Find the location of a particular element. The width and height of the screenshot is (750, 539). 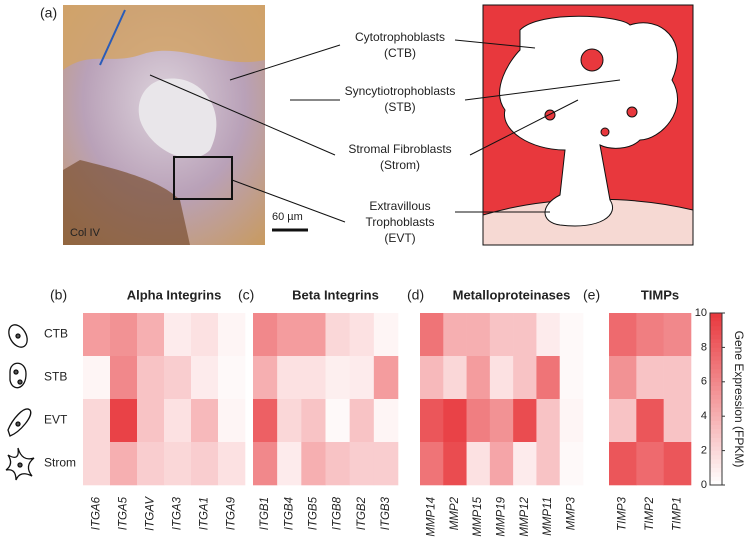

column-label: ITGA1 is located at coordinates (205, 513).